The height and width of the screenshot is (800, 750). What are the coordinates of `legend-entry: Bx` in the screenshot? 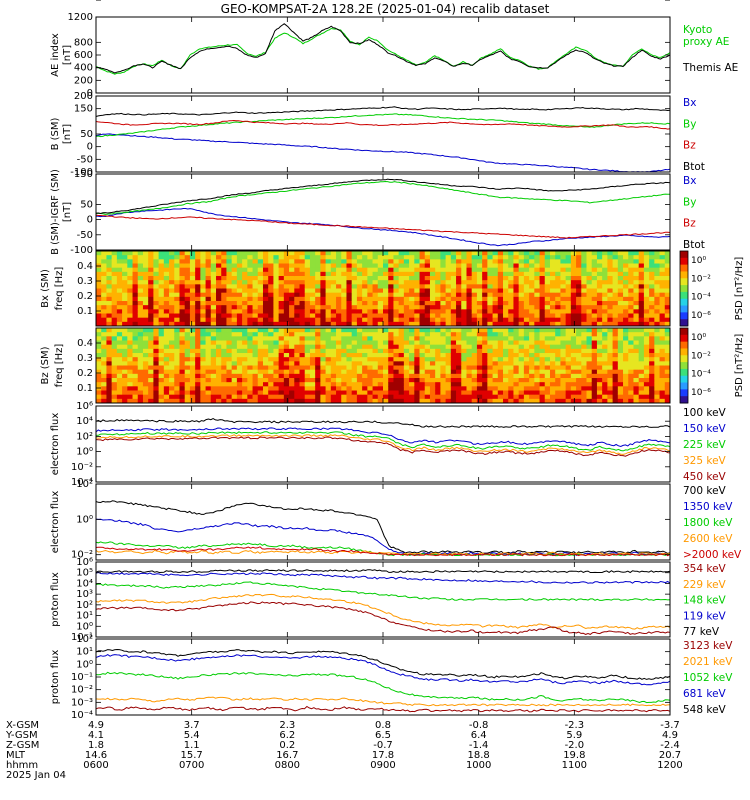 It's located at (689, 181).